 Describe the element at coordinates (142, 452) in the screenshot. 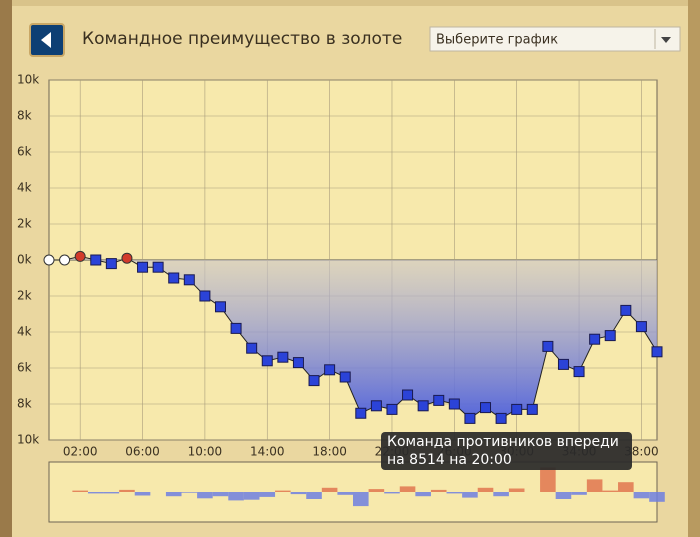

I see `x-tick-label: 06:00` at that location.